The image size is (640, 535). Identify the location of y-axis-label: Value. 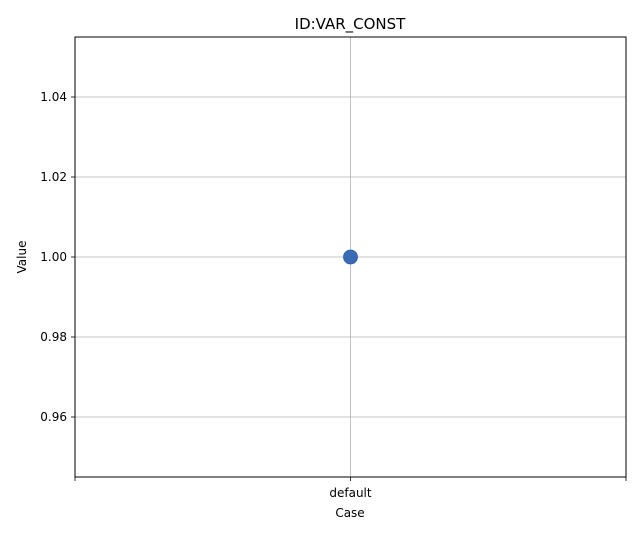
(22, 257).